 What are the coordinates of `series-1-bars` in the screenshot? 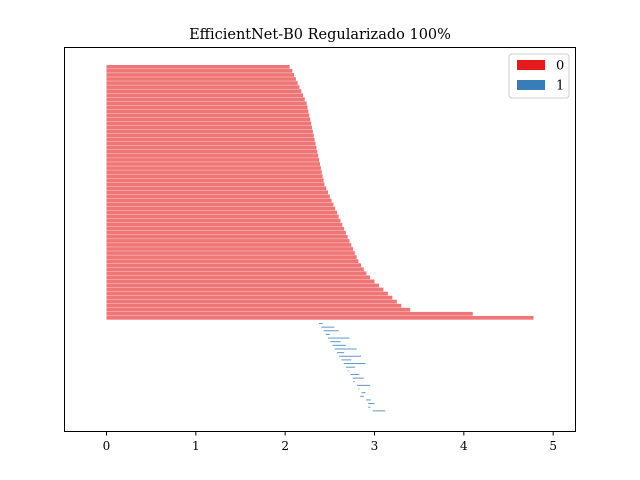 It's located at (352, 367).